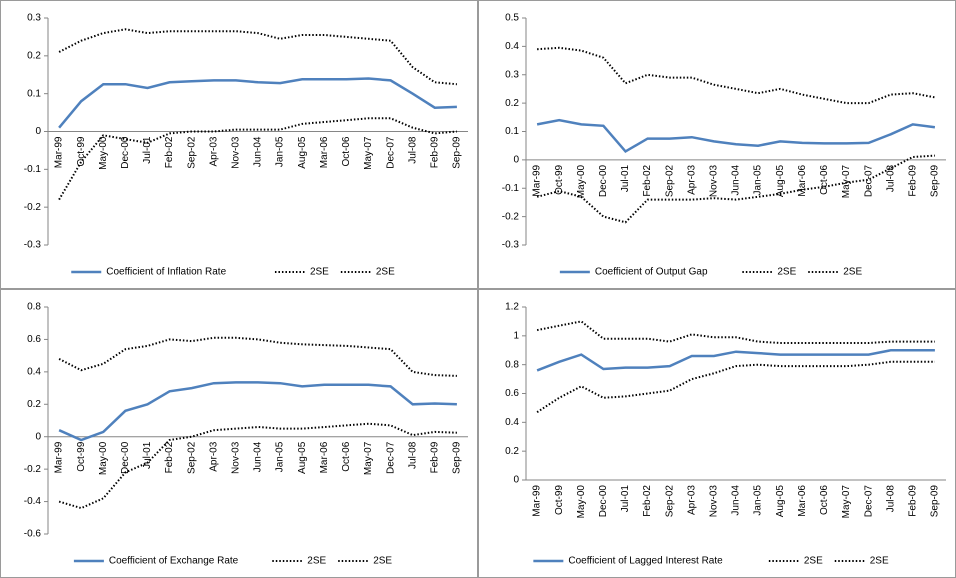 The width and height of the screenshot is (956, 578). Describe the element at coordinates (512, 18) in the screenshot. I see `y-tick-label: 0.5` at that location.